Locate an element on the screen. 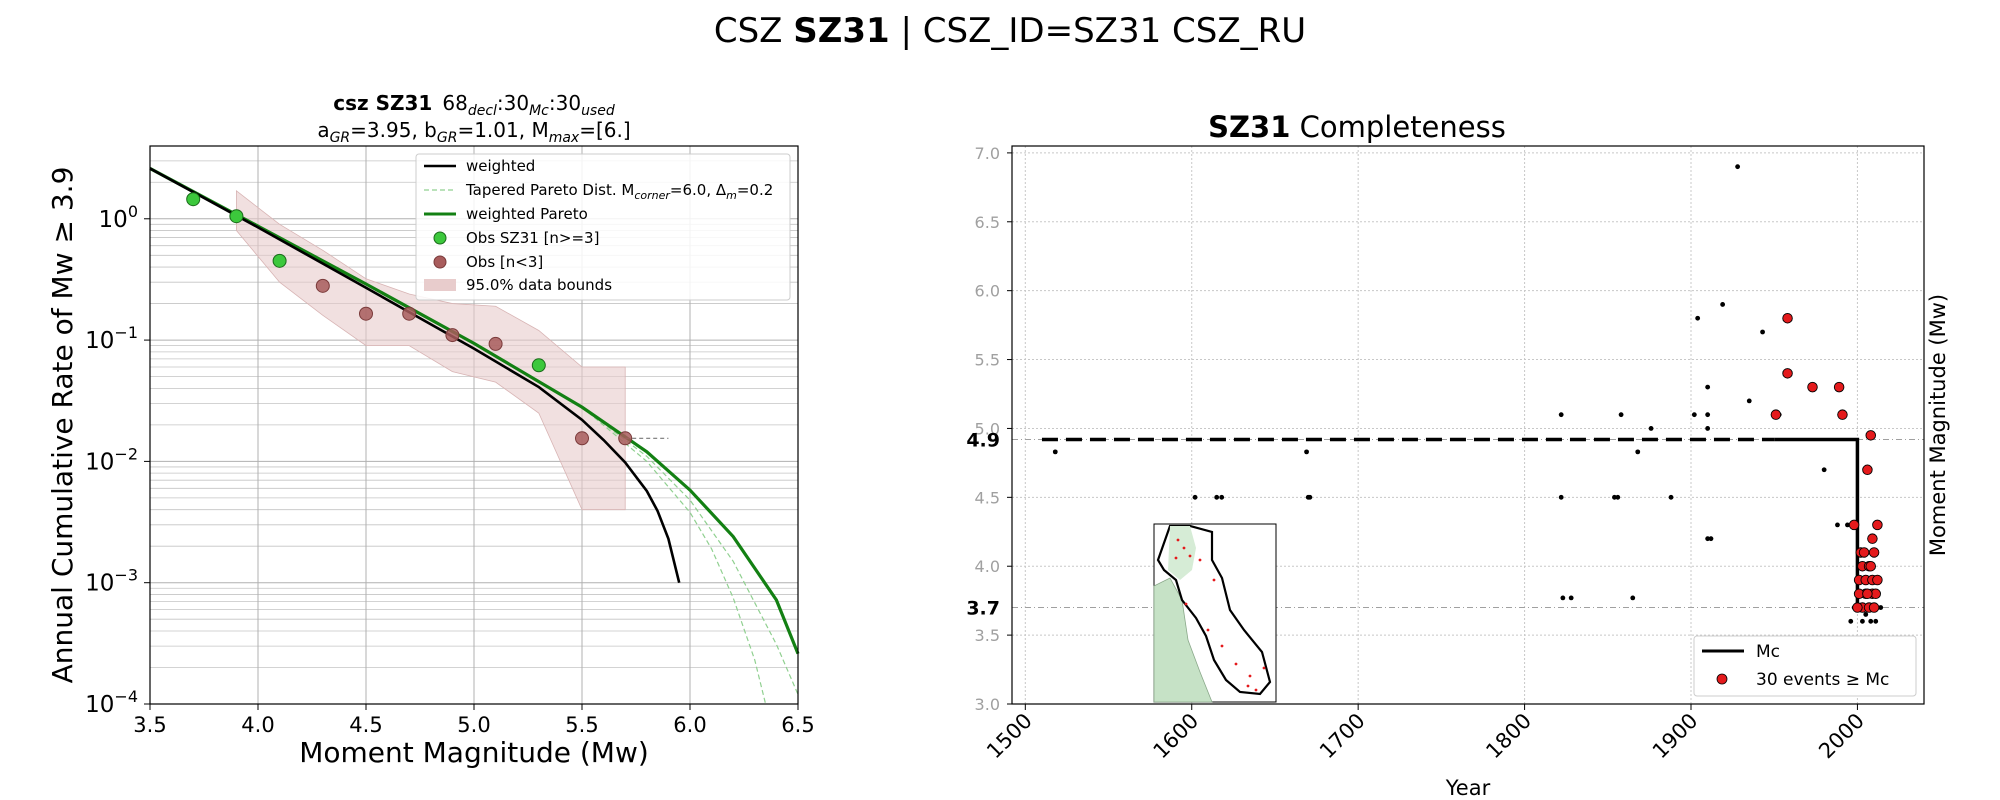  legend-label-mc: Mc is located at coordinates (1768, 652).